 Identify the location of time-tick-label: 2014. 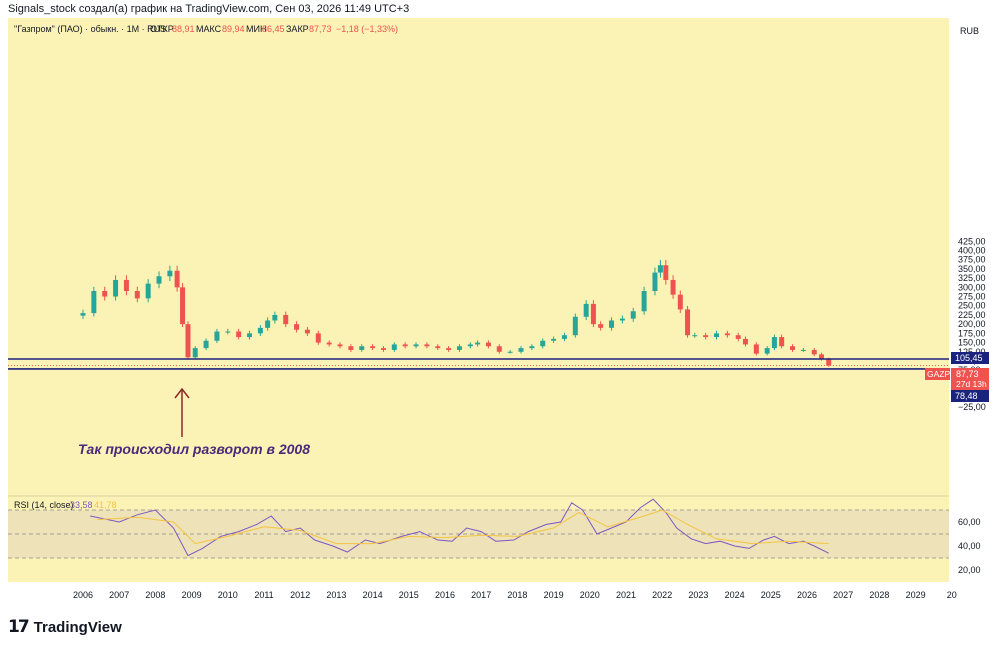
(373, 595).